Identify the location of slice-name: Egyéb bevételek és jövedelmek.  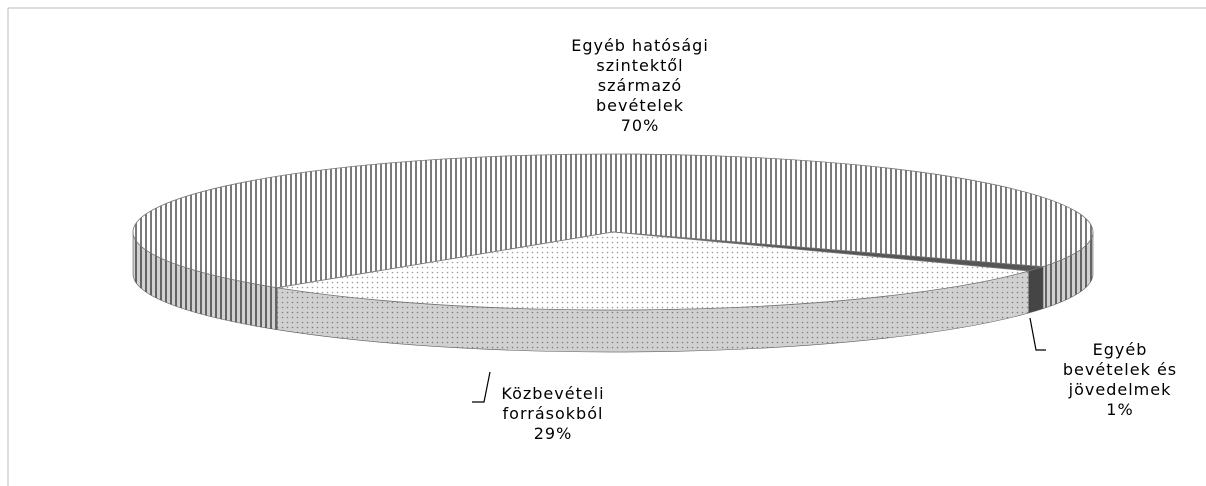
(1120, 369).